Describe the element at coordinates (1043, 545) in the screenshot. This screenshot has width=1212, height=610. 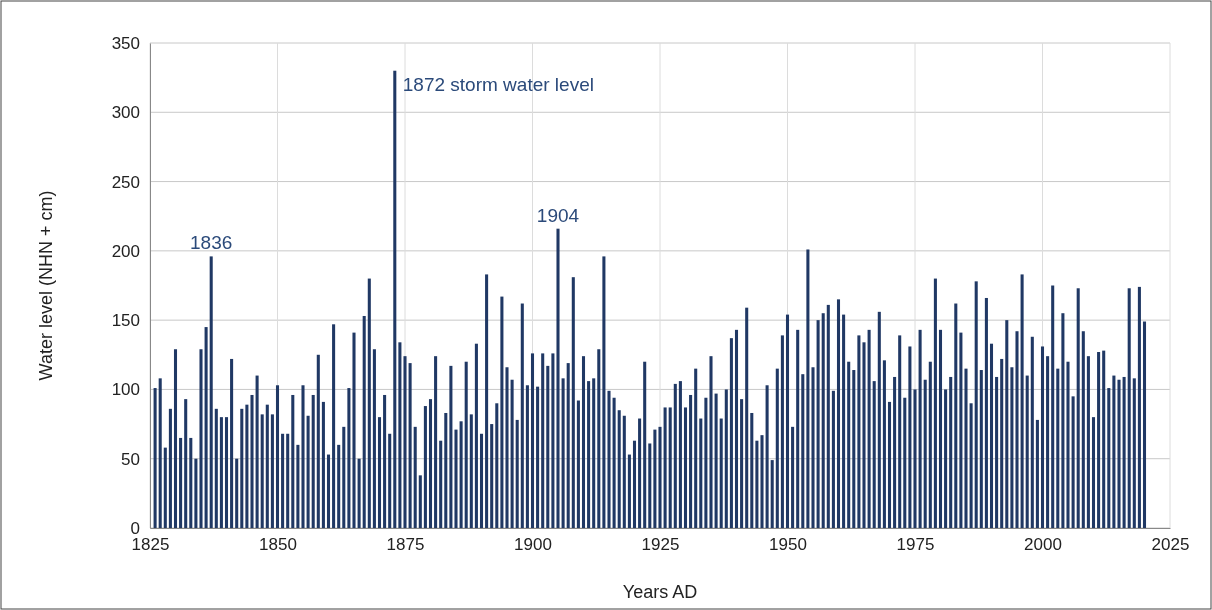
I see `x-tick-label: 2000` at that location.